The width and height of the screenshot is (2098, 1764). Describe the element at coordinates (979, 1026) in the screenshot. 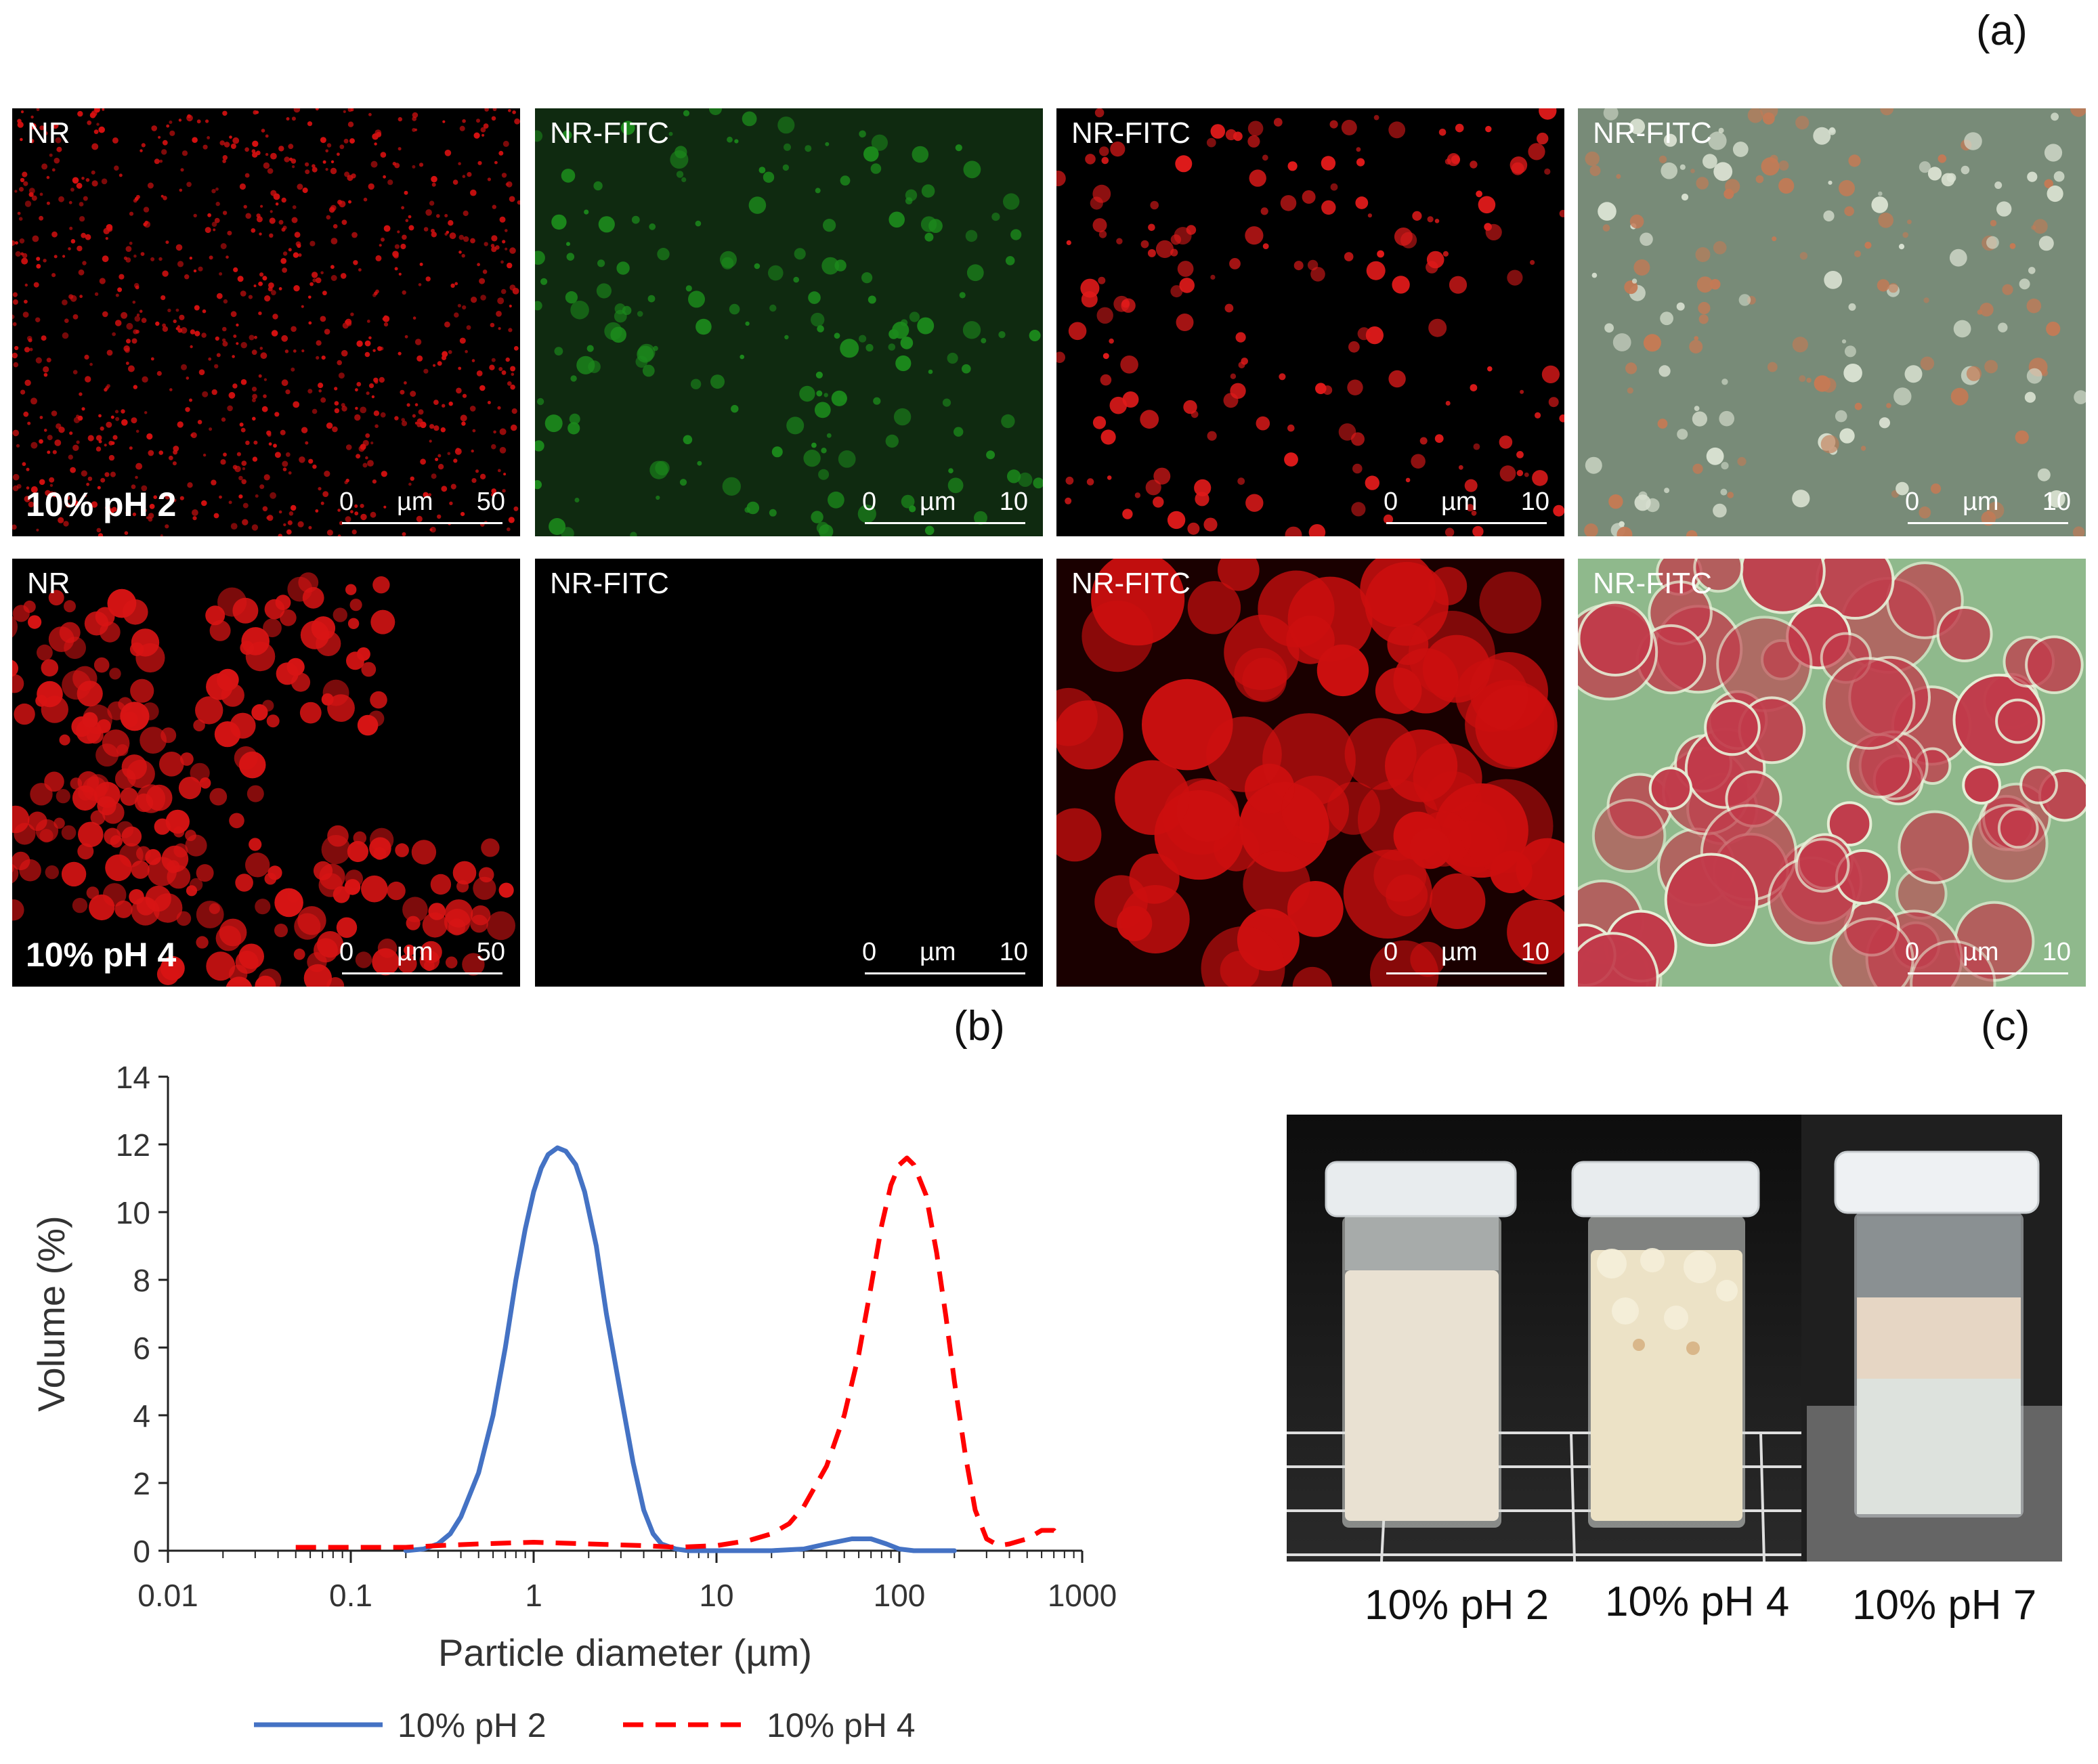

I see `panel-label-b: (b)` at that location.